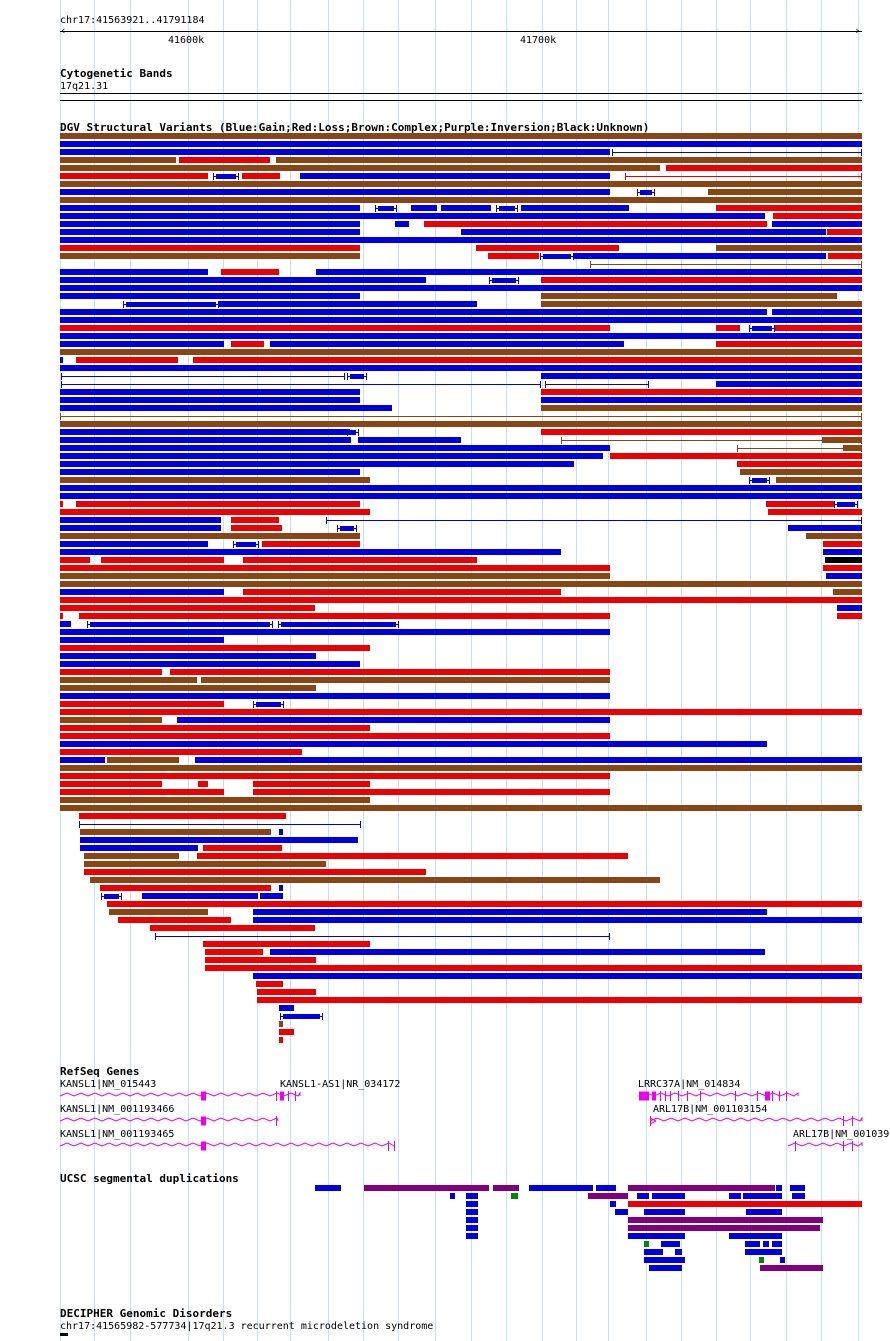  What do you see at coordinates (64, 1334) in the screenshot?
I see `decipher-feature` at bounding box center [64, 1334].